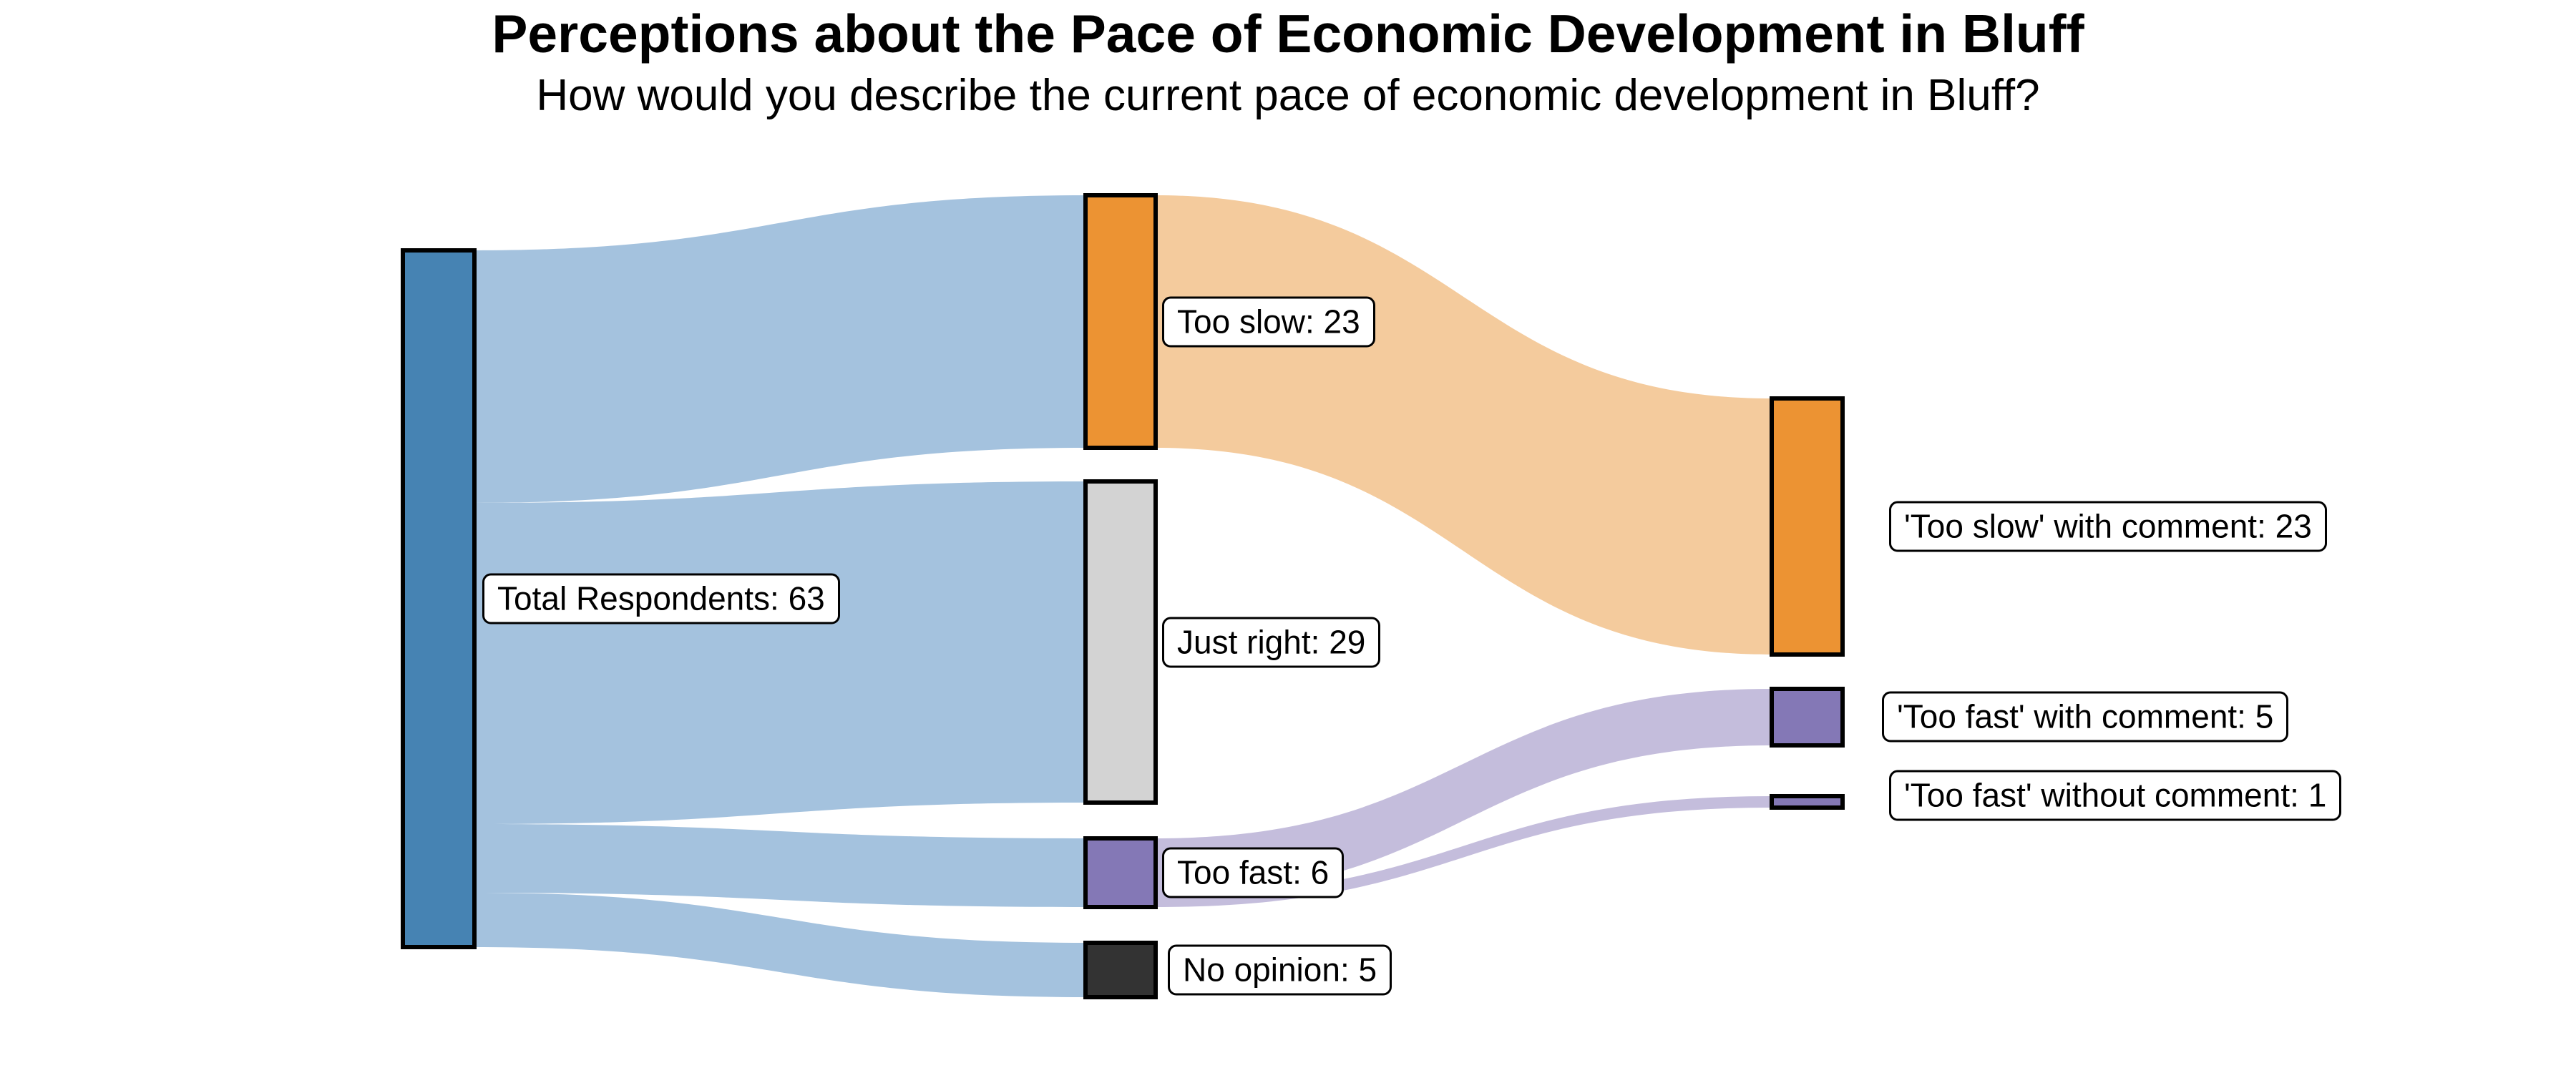 This screenshot has height=1073, width=2576. Describe the element at coordinates (1464, 425) in the screenshot. I see `sankey-link-too_slow-ts_comment` at that location.